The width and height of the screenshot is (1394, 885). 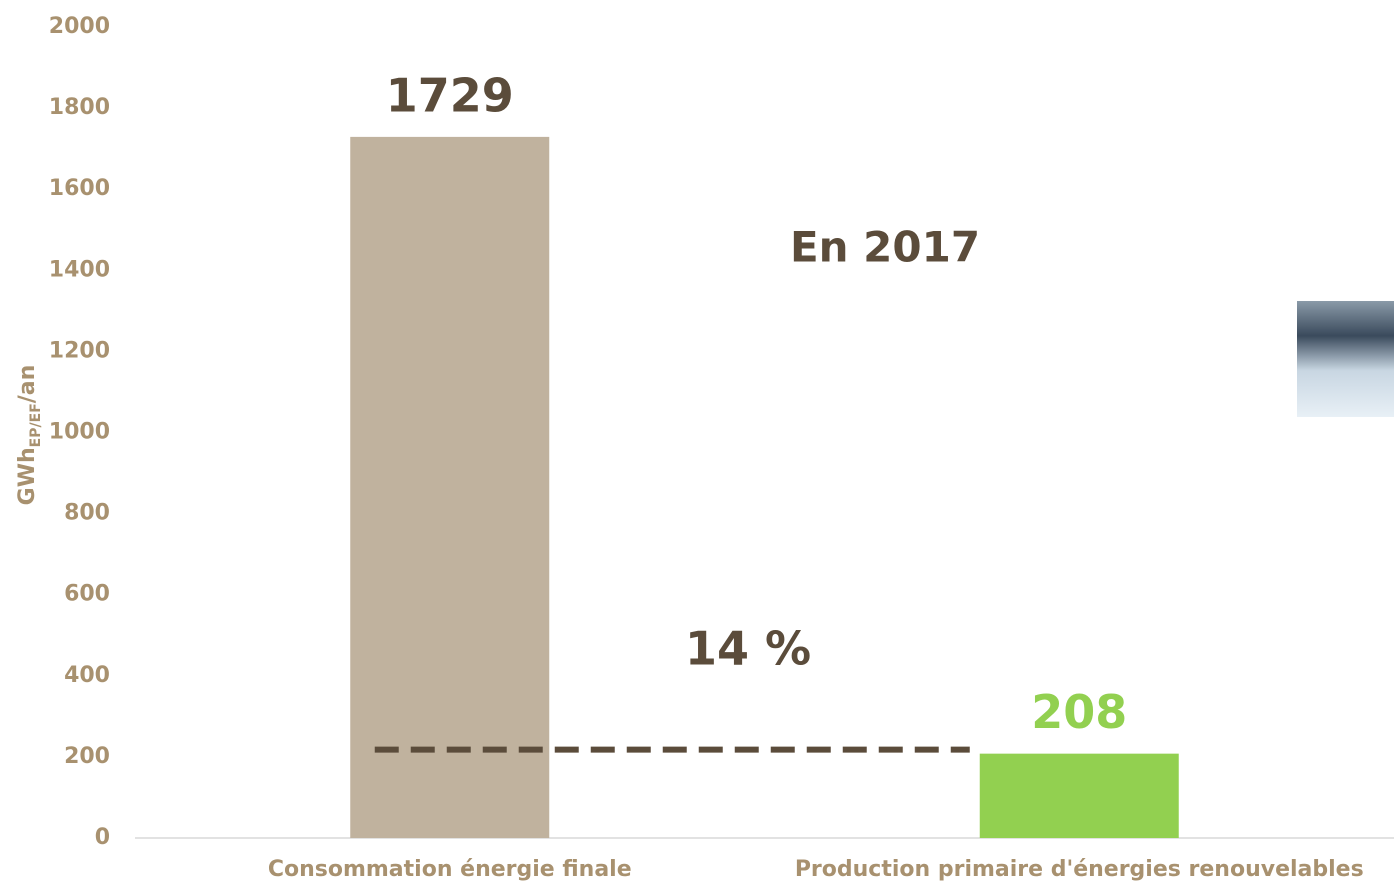 I want to click on y-tick-label: 600, so click(x=87, y=594).